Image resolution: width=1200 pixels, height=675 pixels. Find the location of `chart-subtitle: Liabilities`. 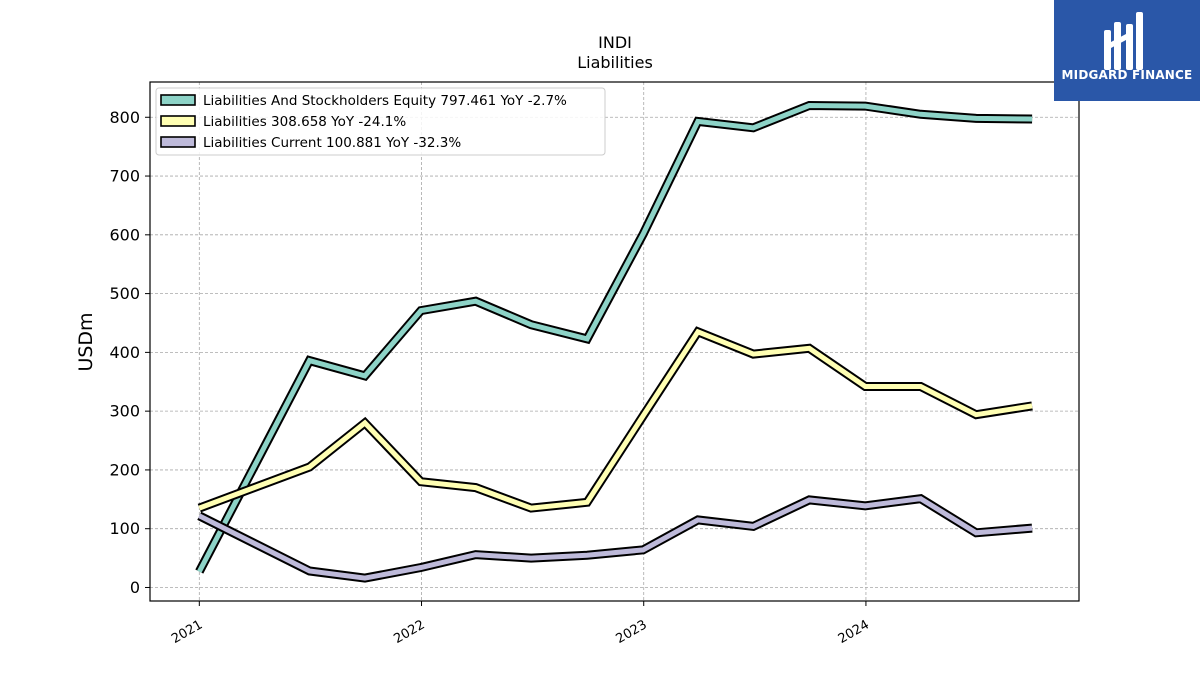

chart-subtitle: Liabilities is located at coordinates (615, 62).